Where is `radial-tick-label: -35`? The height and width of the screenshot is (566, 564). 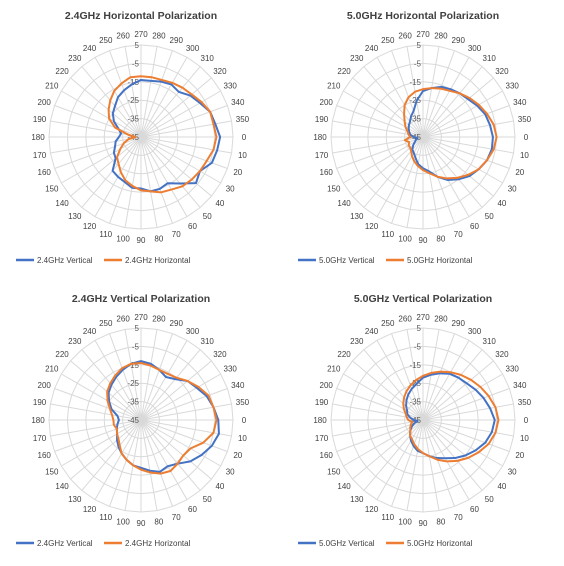
radial-tick-label: -35 is located at coordinates (415, 119).